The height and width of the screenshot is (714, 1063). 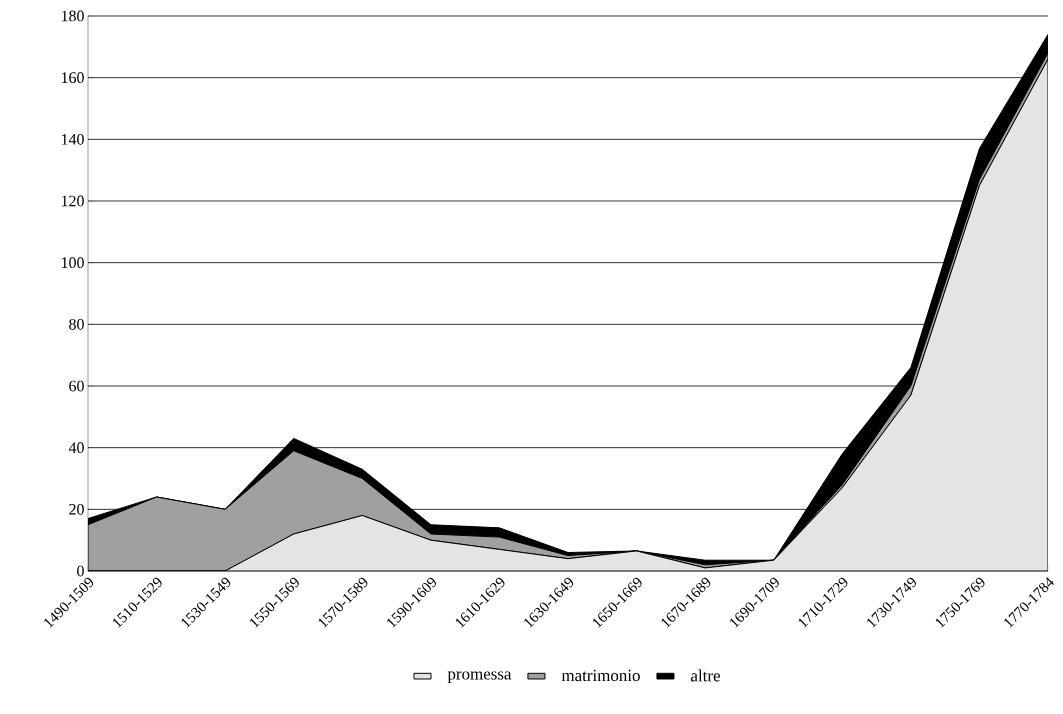 What do you see at coordinates (479, 677) in the screenshot?
I see `legend-label: promessa` at bounding box center [479, 677].